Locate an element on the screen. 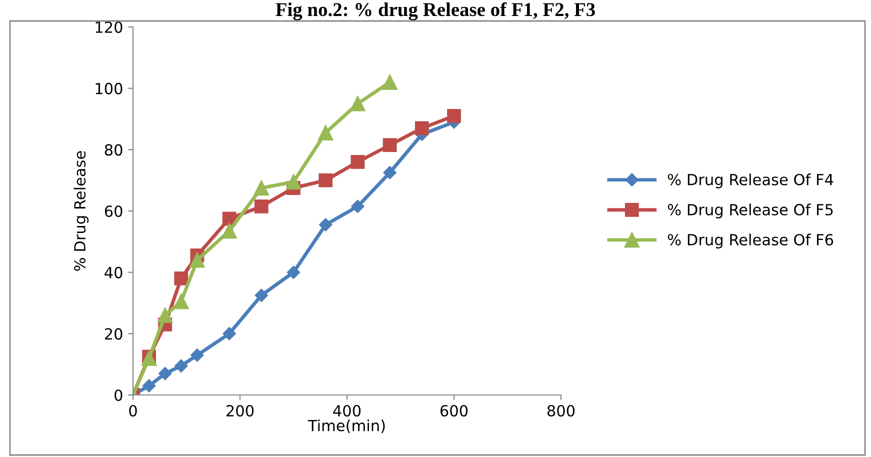 The height and width of the screenshot is (457, 871). y-tick-label: 20 is located at coordinates (113, 334).